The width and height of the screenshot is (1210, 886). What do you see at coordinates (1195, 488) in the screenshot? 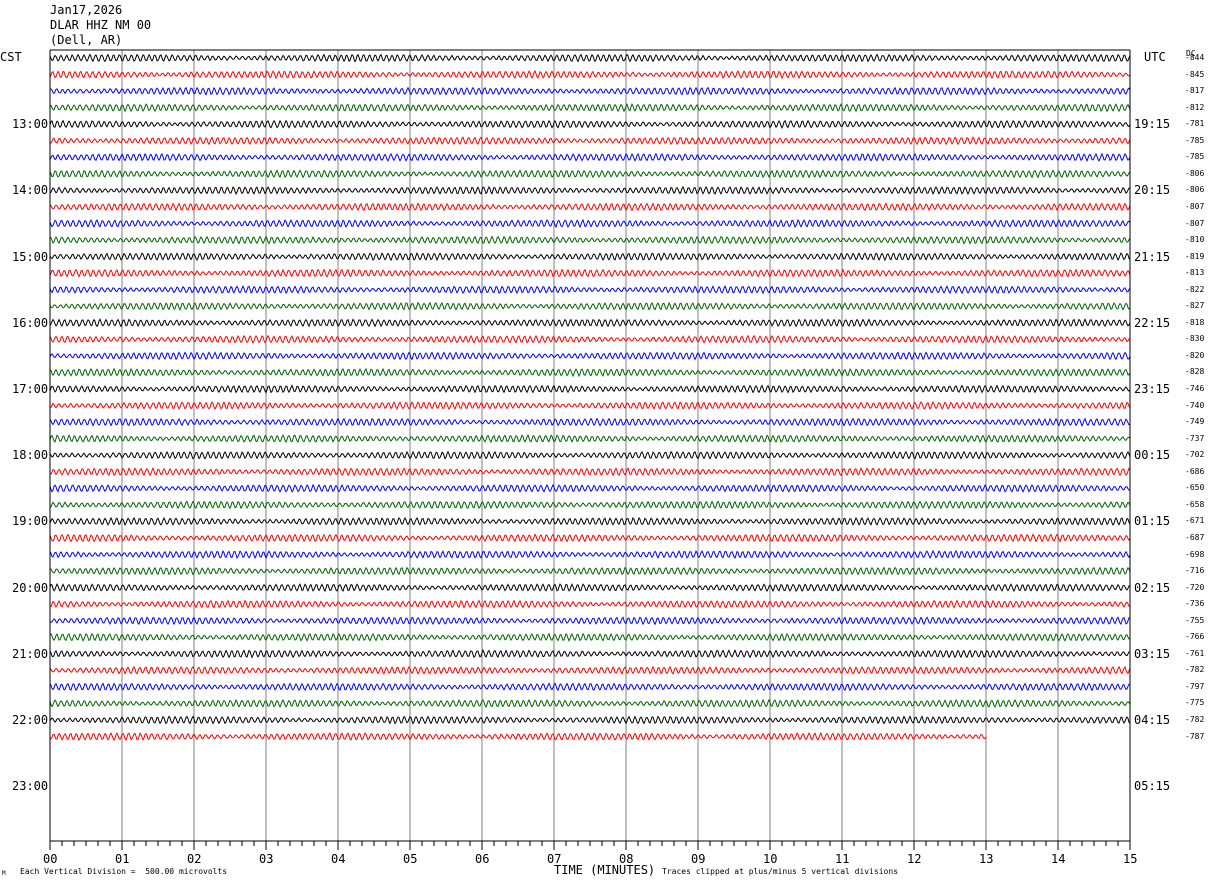
I see `dc-offset-label: -650` at bounding box center [1195, 488].